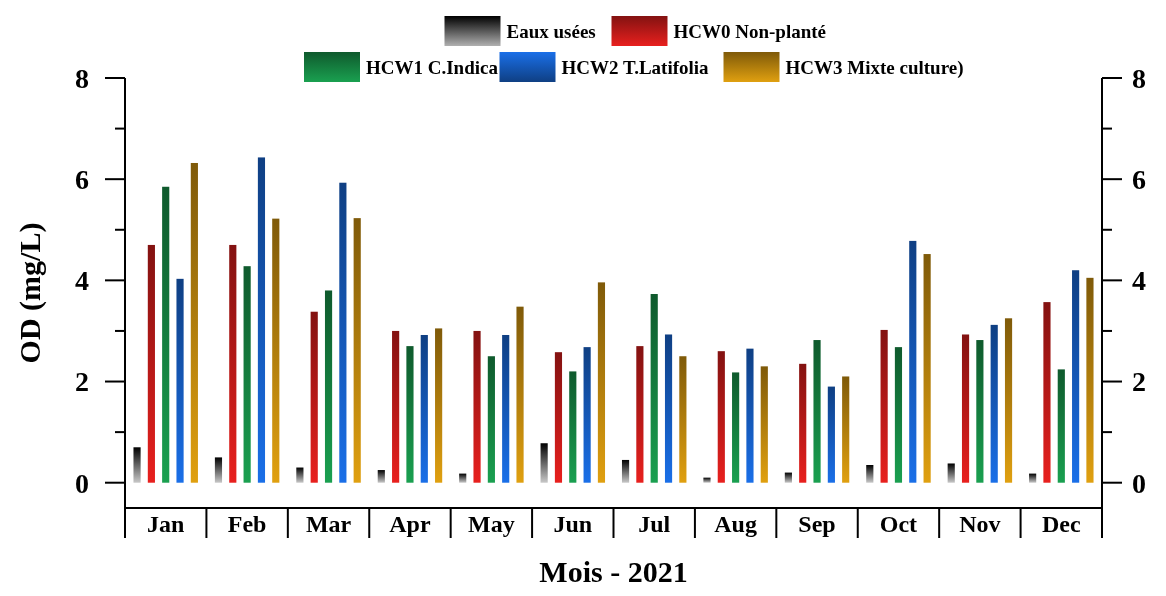  What do you see at coordinates (735, 524) in the screenshot?
I see `x-tick-label: Aug` at bounding box center [735, 524].